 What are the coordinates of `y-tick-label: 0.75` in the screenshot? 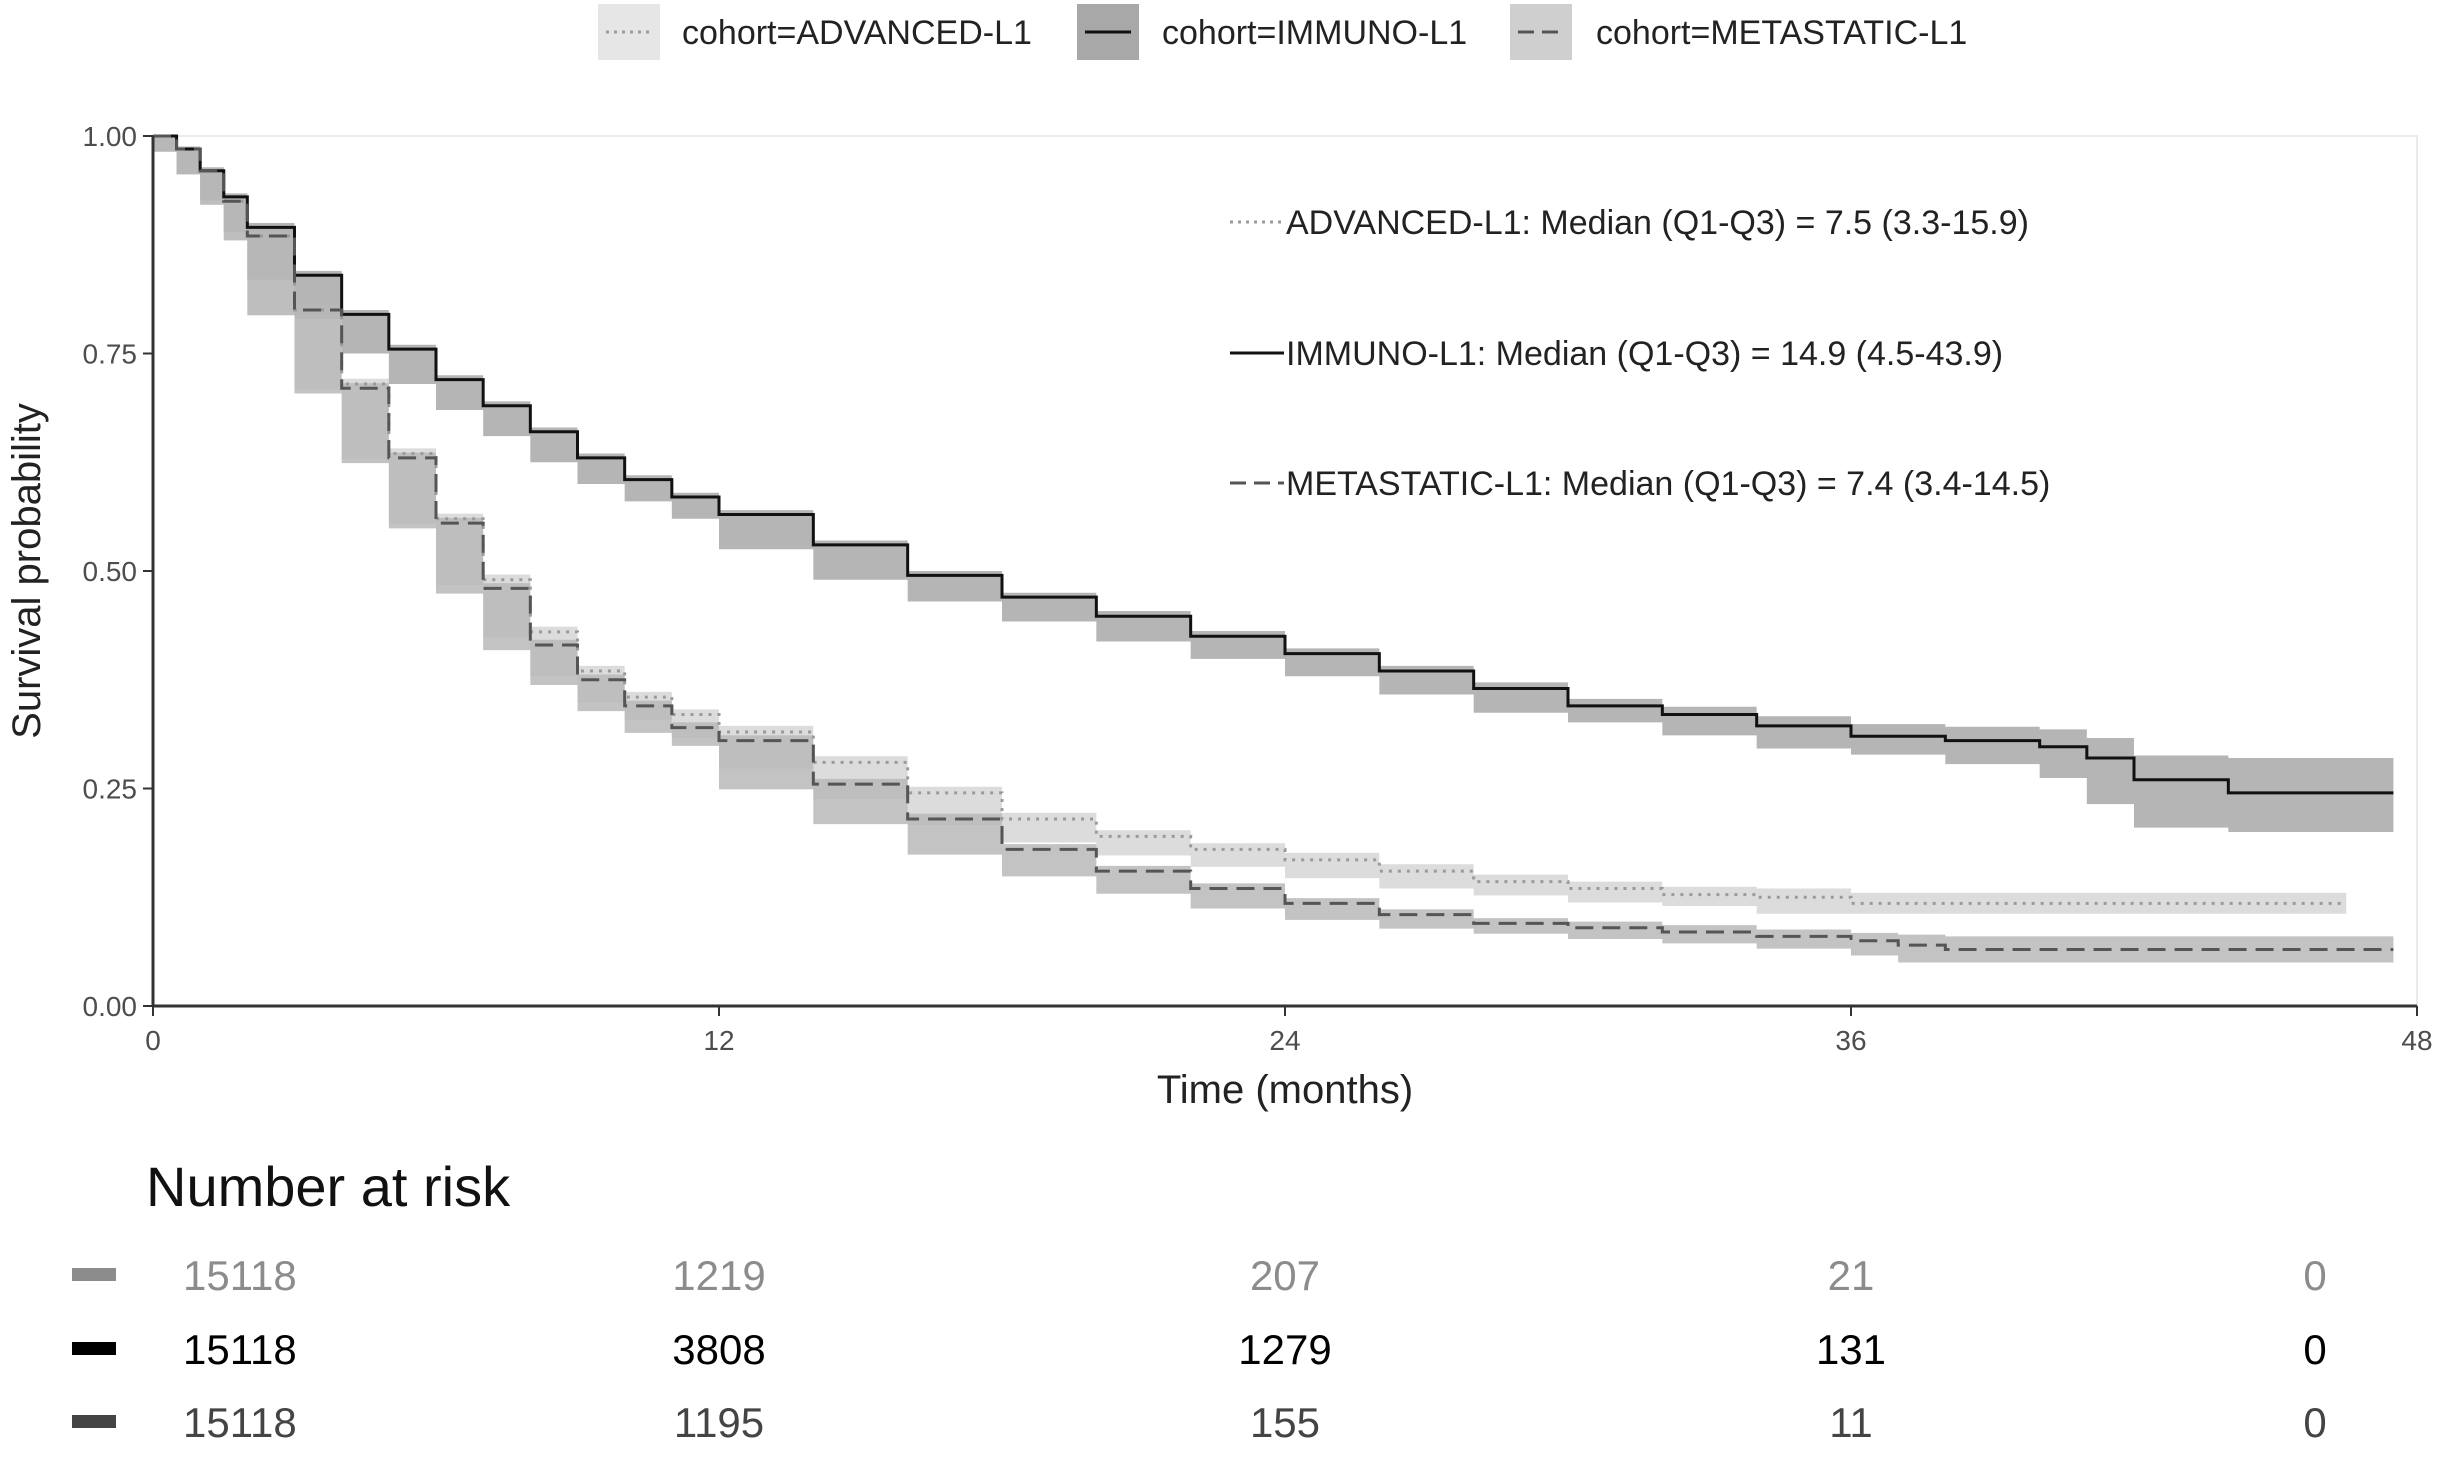 It's located at (110, 354).